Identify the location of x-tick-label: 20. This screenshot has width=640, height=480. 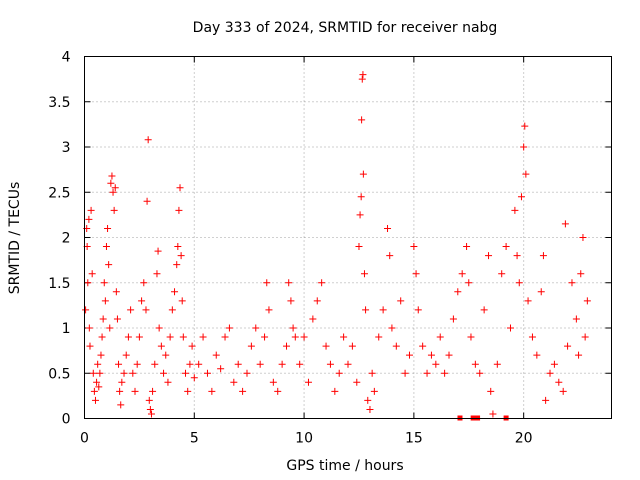
(524, 439).